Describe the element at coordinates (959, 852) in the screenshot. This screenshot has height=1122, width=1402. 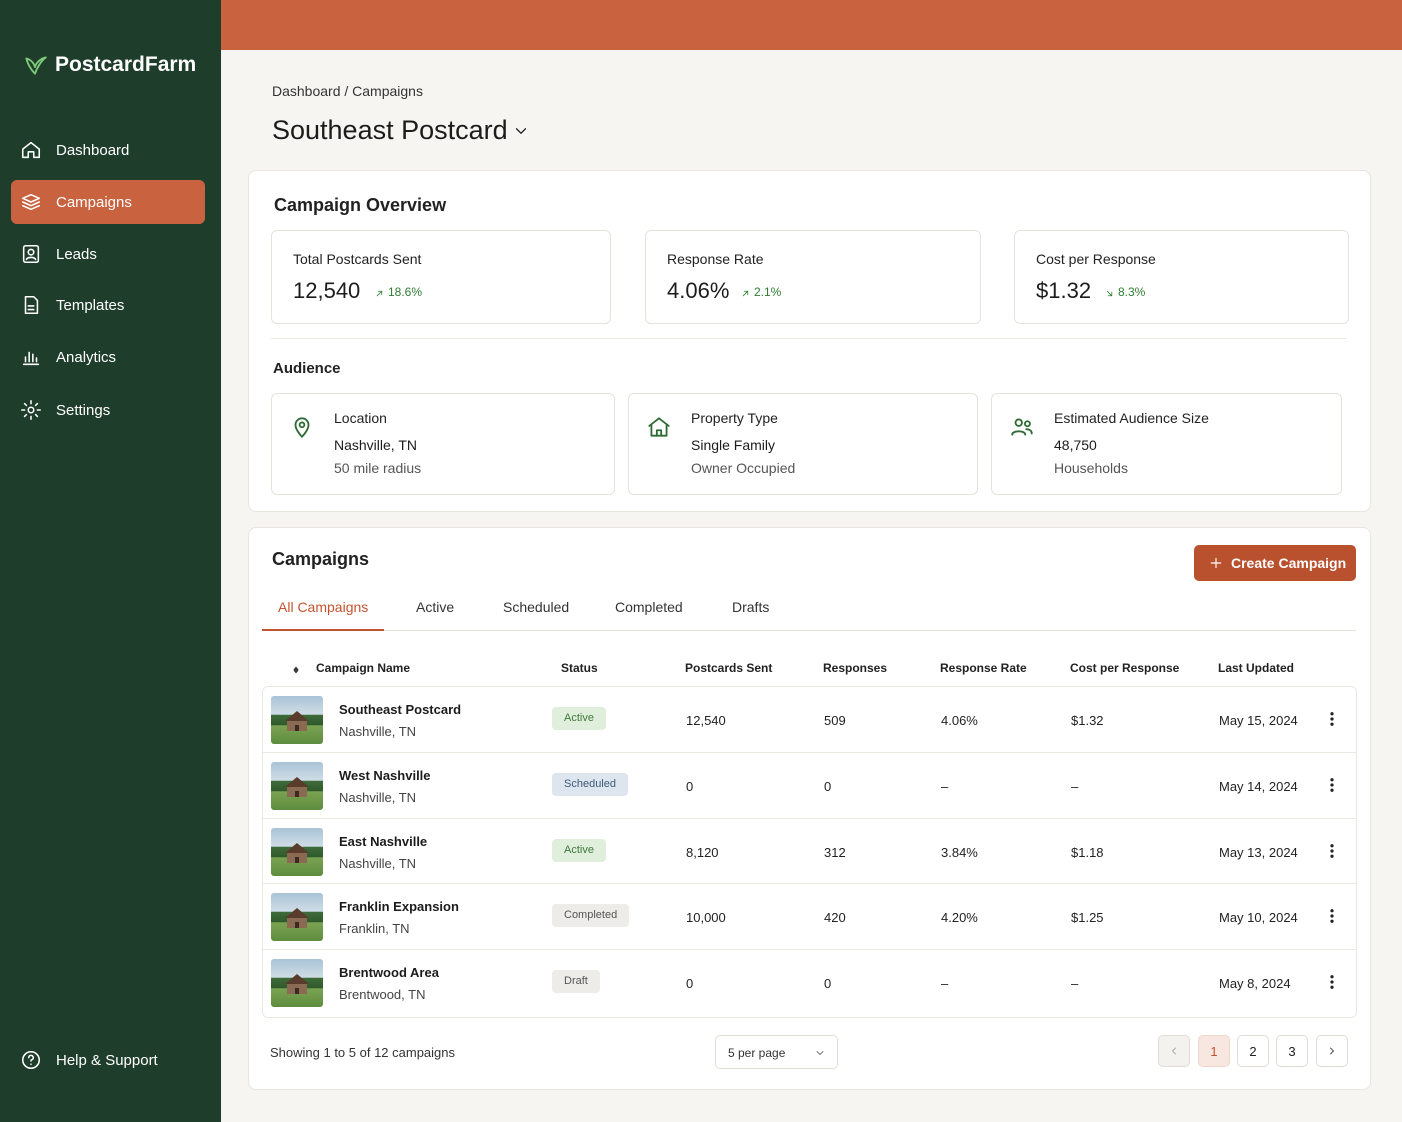
I see `cell-rate: 3.84%` at that location.